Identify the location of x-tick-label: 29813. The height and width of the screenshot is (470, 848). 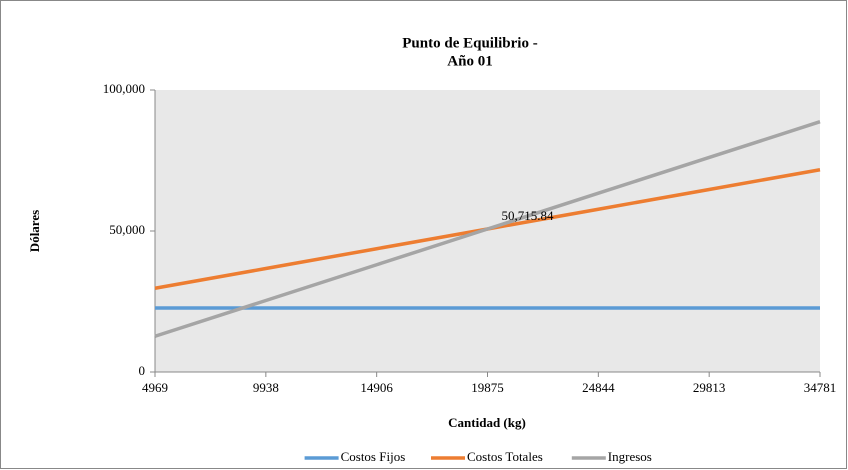
(709, 387).